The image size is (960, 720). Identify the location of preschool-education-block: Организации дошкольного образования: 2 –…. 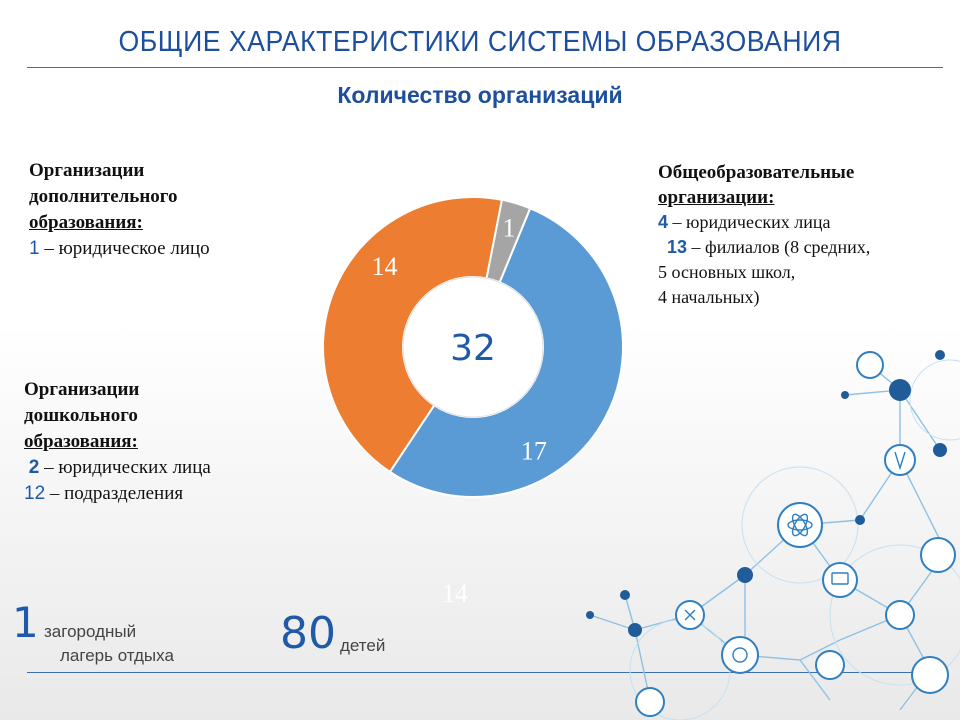
(117, 442).